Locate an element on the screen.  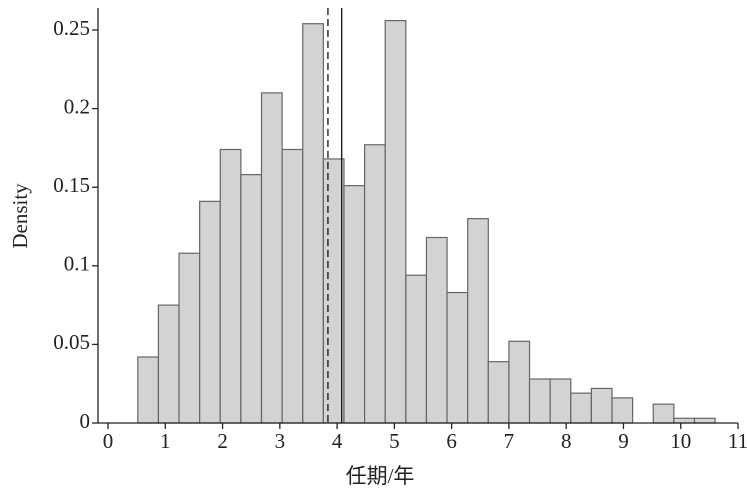
x-tick-label: 0 is located at coordinates (108, 441).